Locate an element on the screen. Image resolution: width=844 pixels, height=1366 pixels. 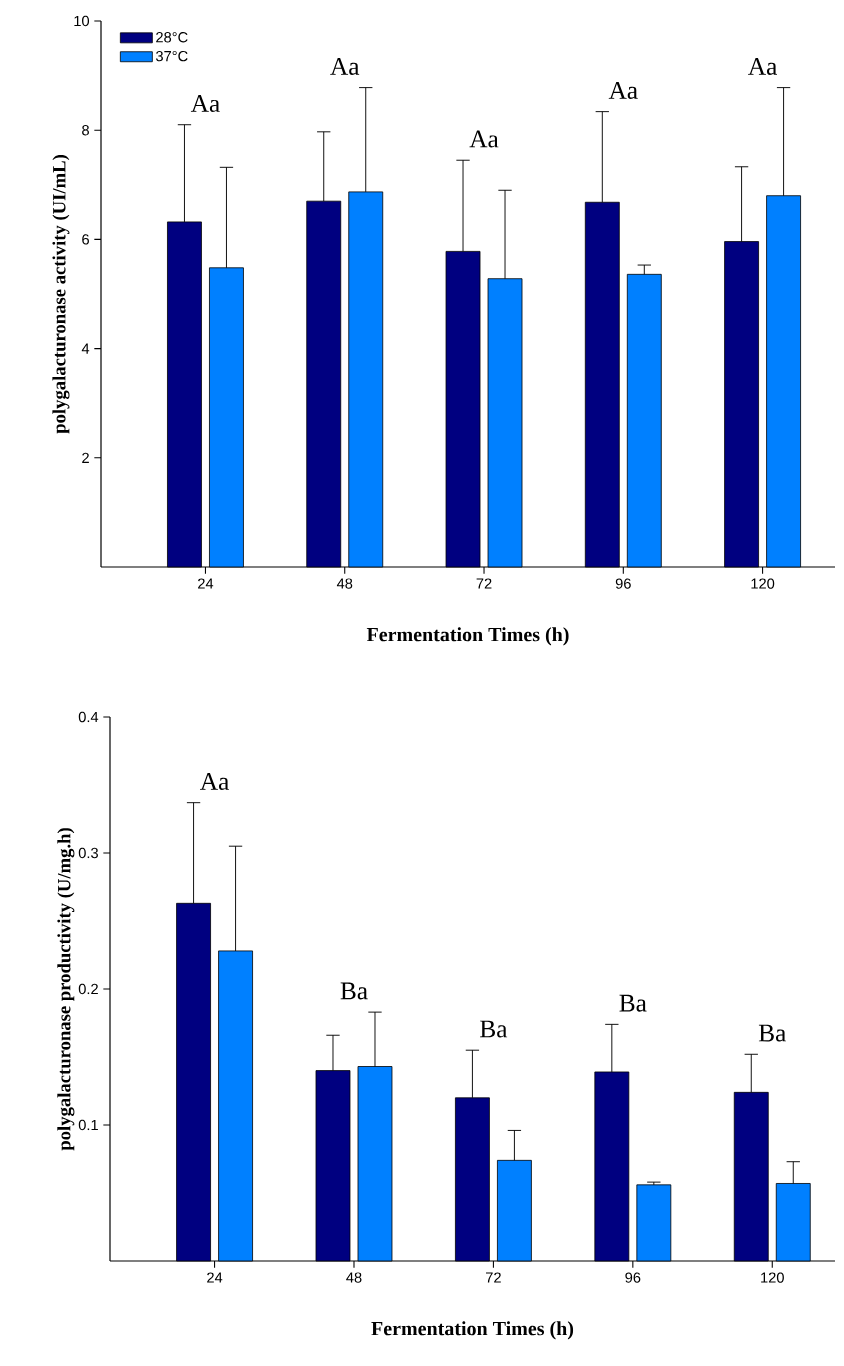
y-axis-title: polygalacturonase activity (UI/mL) is located at coordinates (61, 294).